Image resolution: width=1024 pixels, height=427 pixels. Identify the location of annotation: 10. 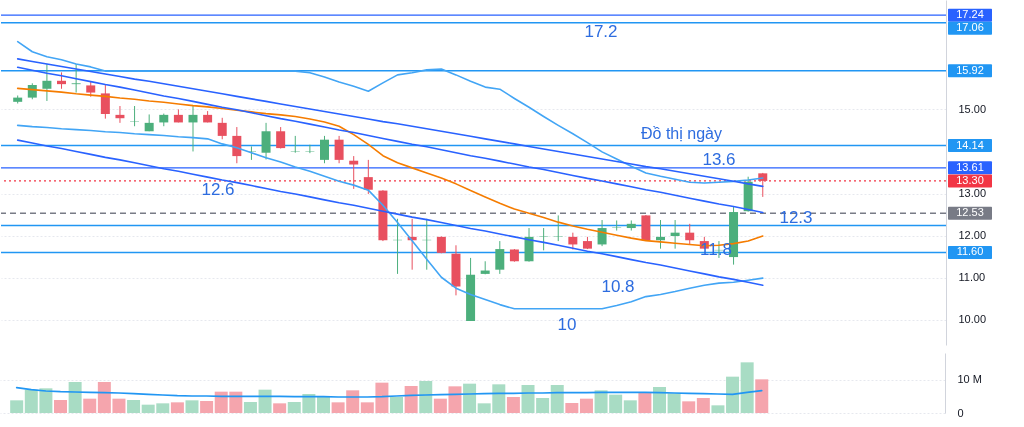
(567, 324).